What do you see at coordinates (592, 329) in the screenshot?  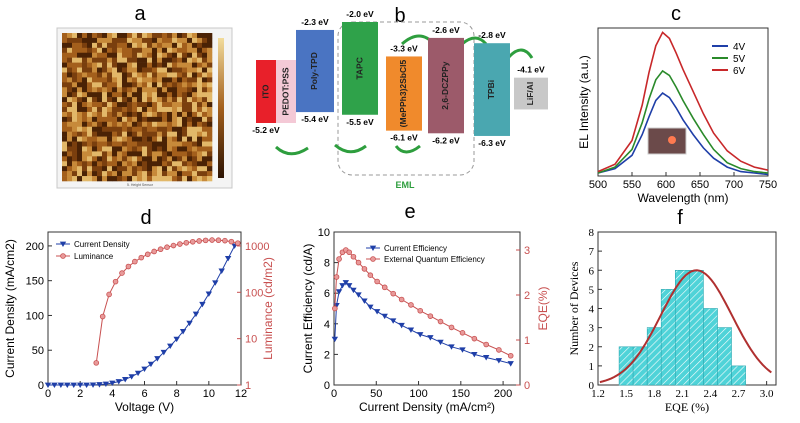 I see `y-tick-label: 3` at bounding box center [592, 329].